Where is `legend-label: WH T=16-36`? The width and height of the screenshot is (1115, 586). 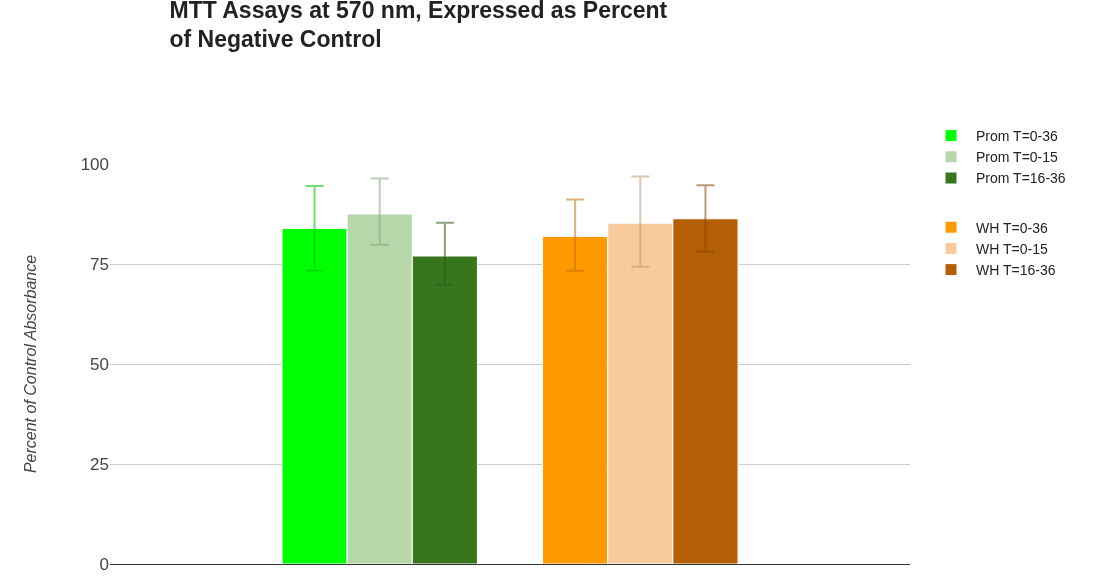
legend-label: WH T=16-36 is located at coordinates (1016, 270).